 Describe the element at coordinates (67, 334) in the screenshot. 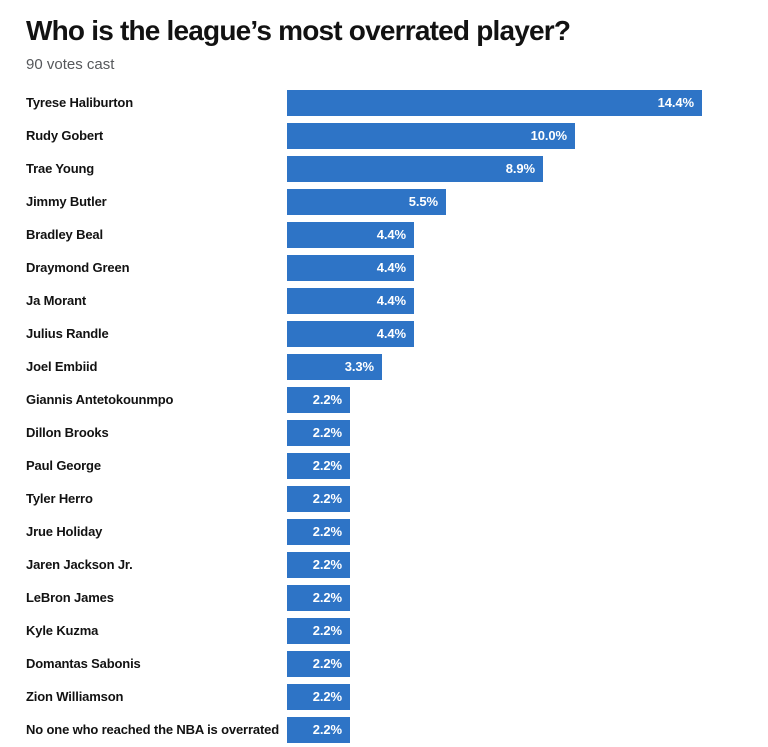

I see `row-label: Julius Randle` at that location.